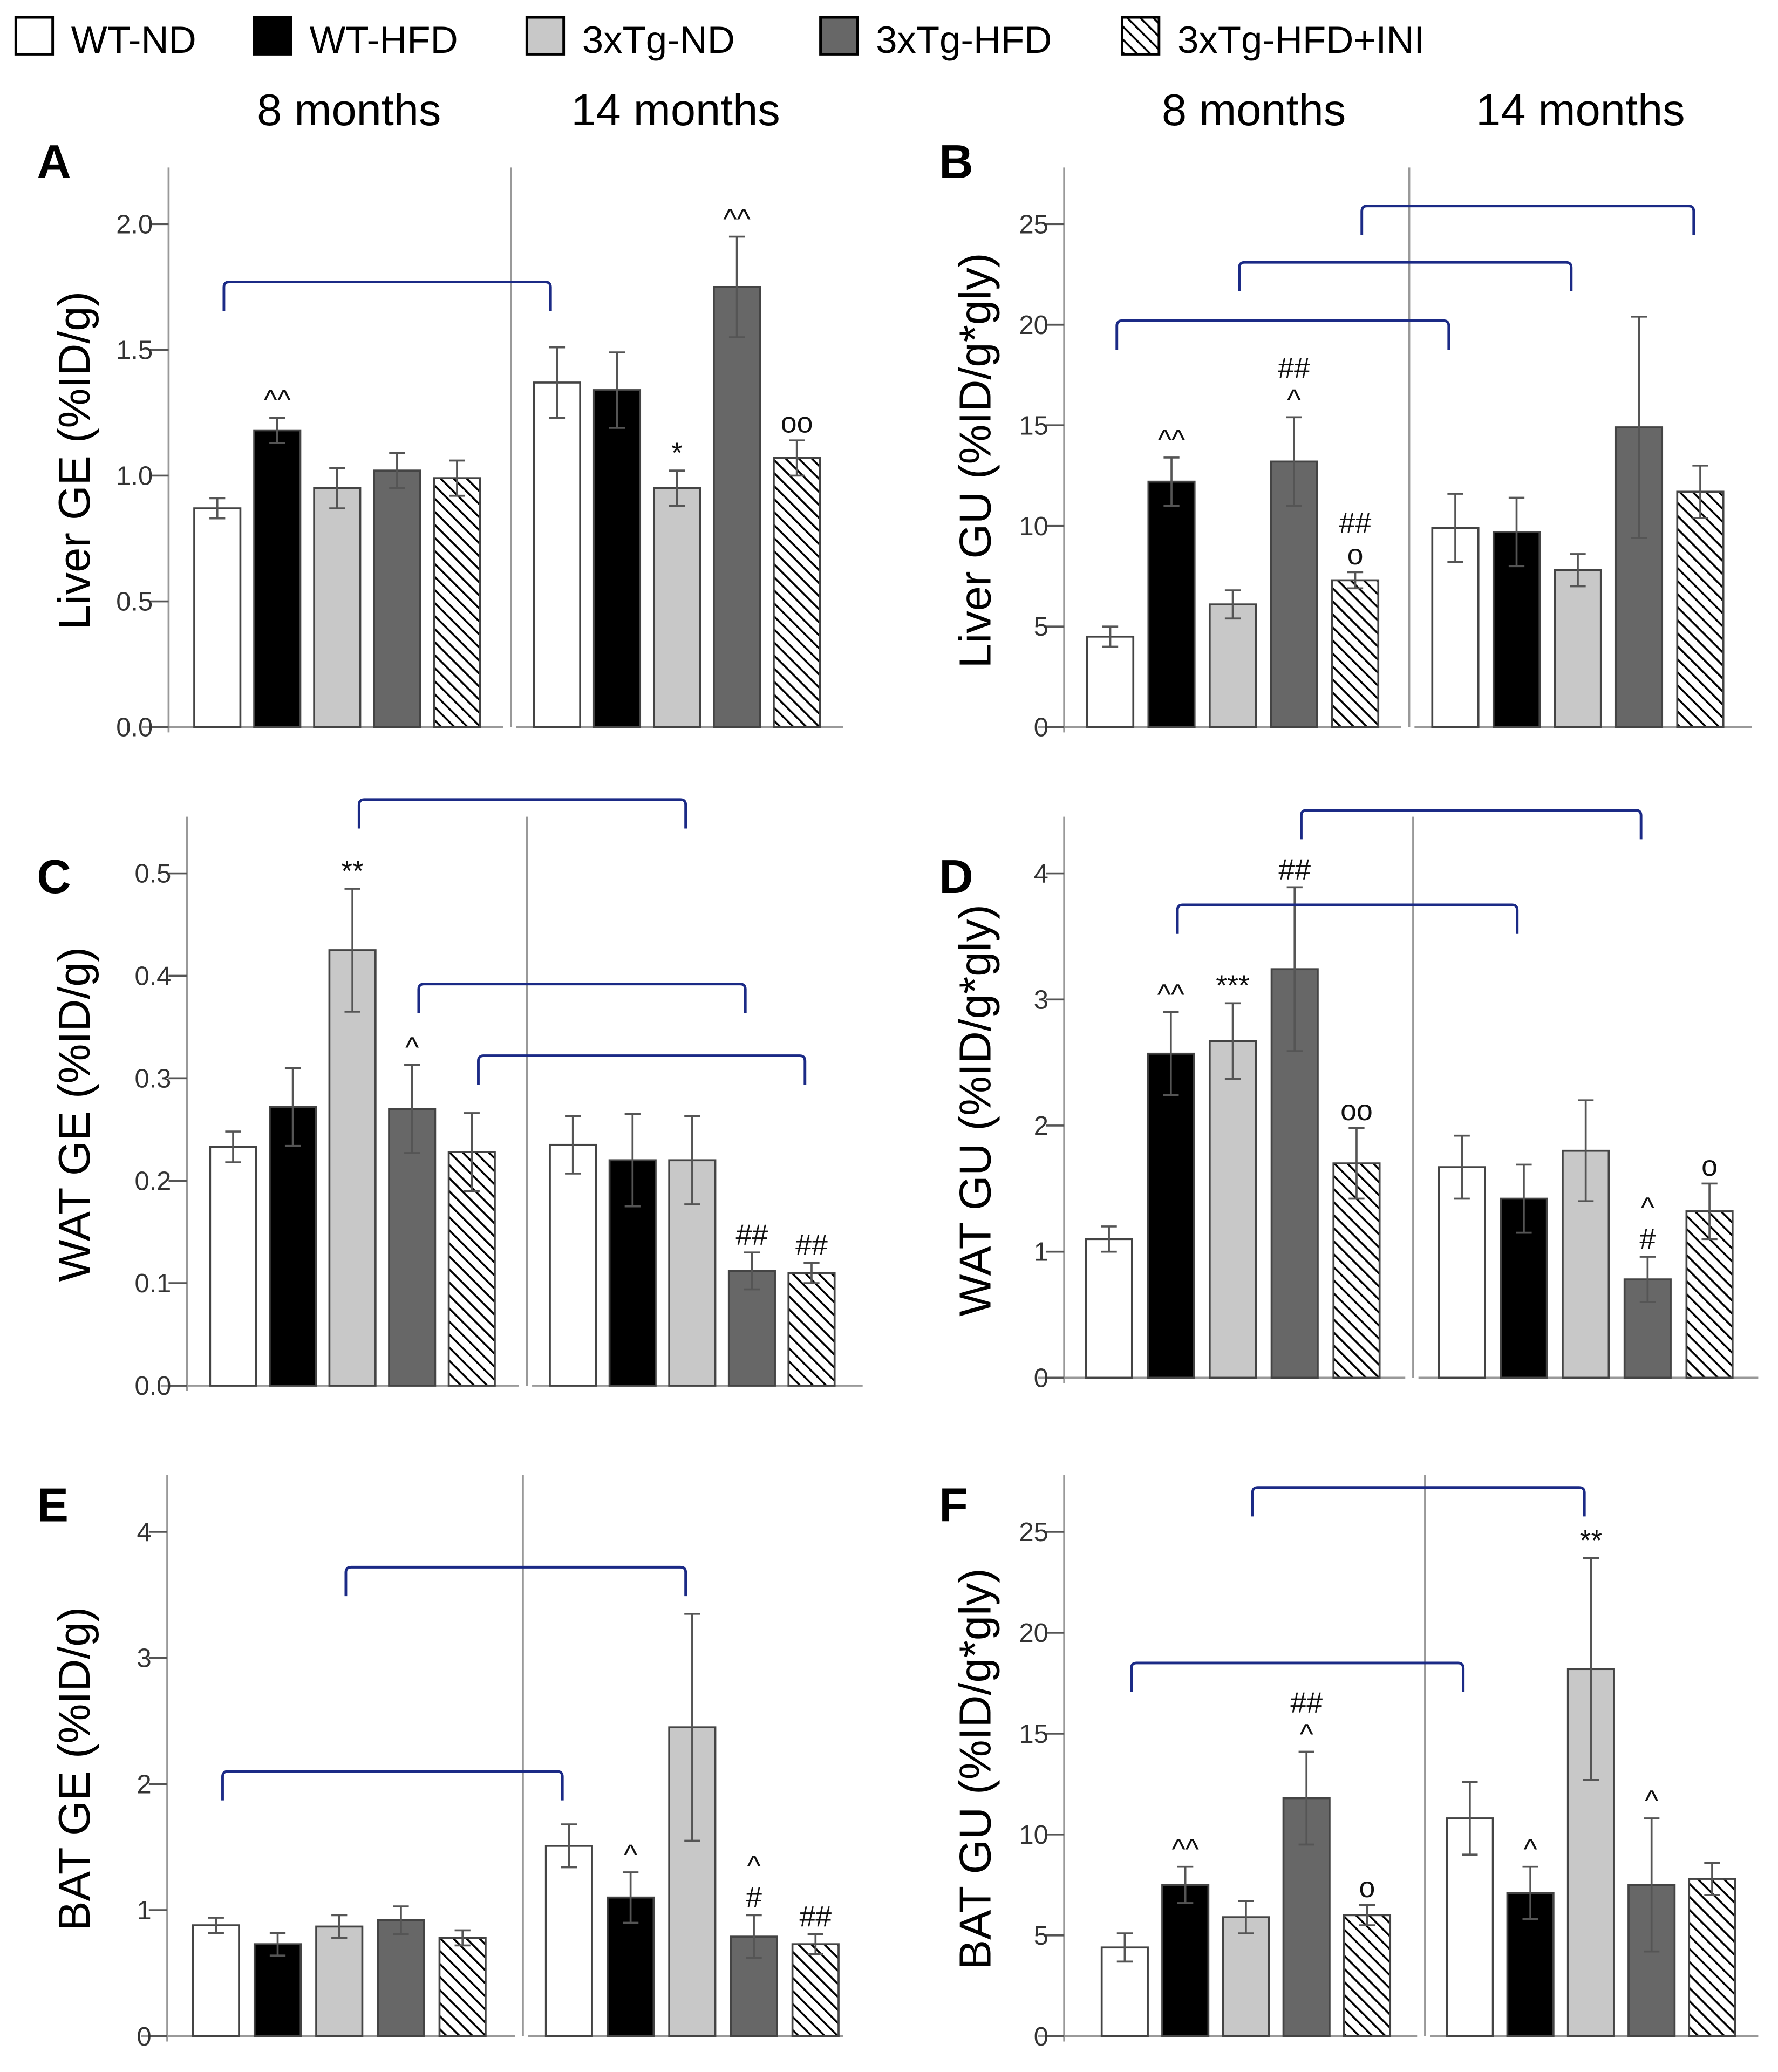 This screenshot has height=2072, width=1778. I want to click on panel-letter: A, so click(54, 161).